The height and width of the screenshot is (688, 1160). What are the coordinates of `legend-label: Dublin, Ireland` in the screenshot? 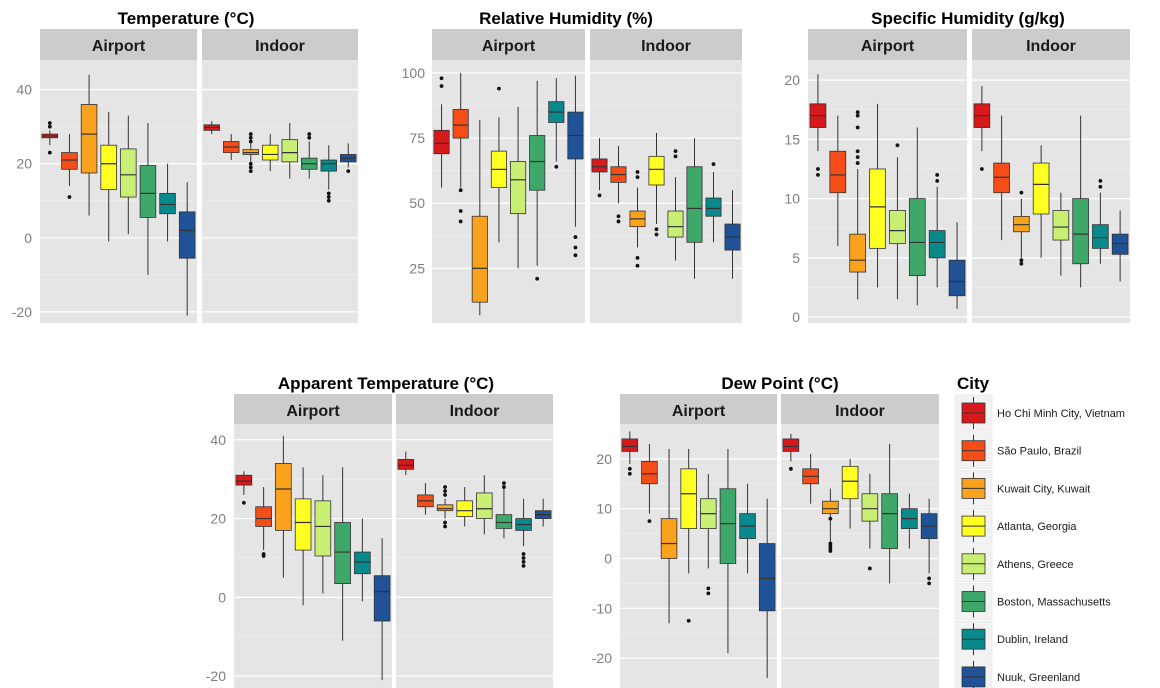 It's located at (1032, 640).